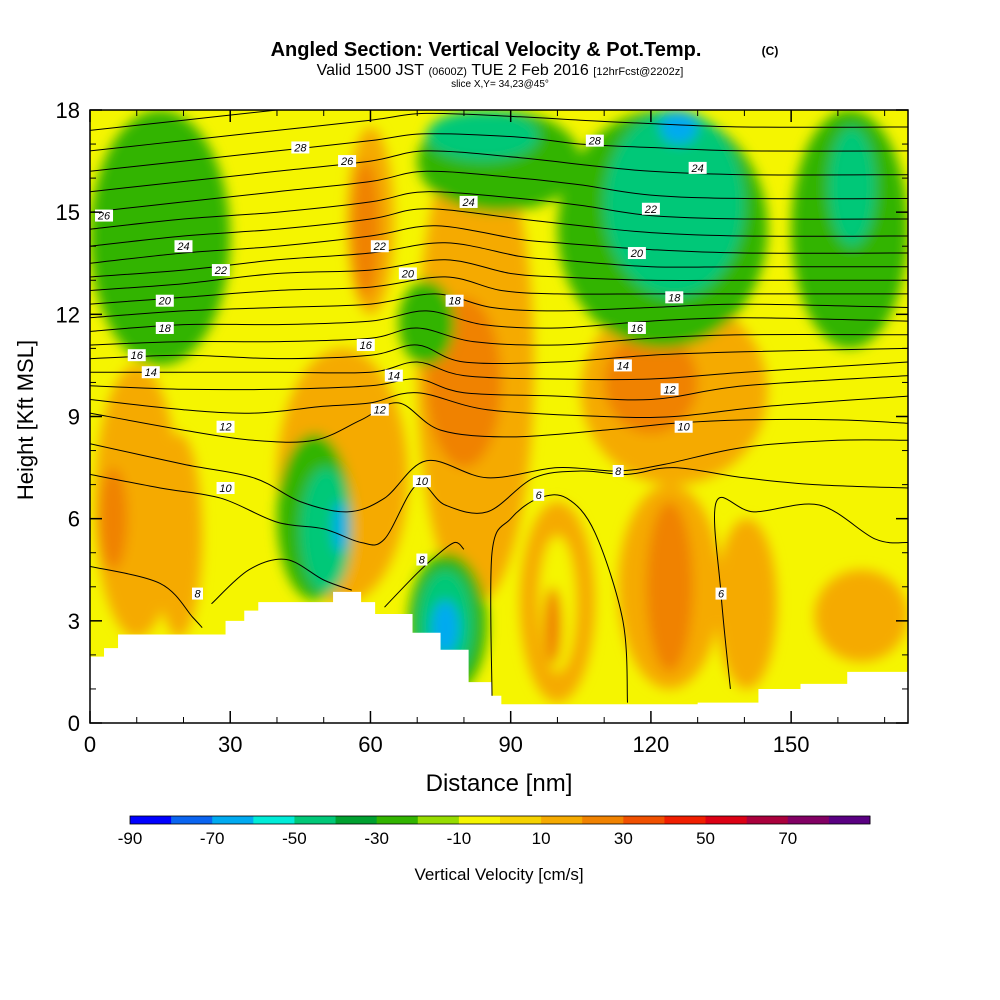 The height and width of the screenshot is (1000, 1000). Describe the element at coordinates (530, 70) in the screenshot. I see `subtitle-date: TUE 2 Feb 2016` at that location.